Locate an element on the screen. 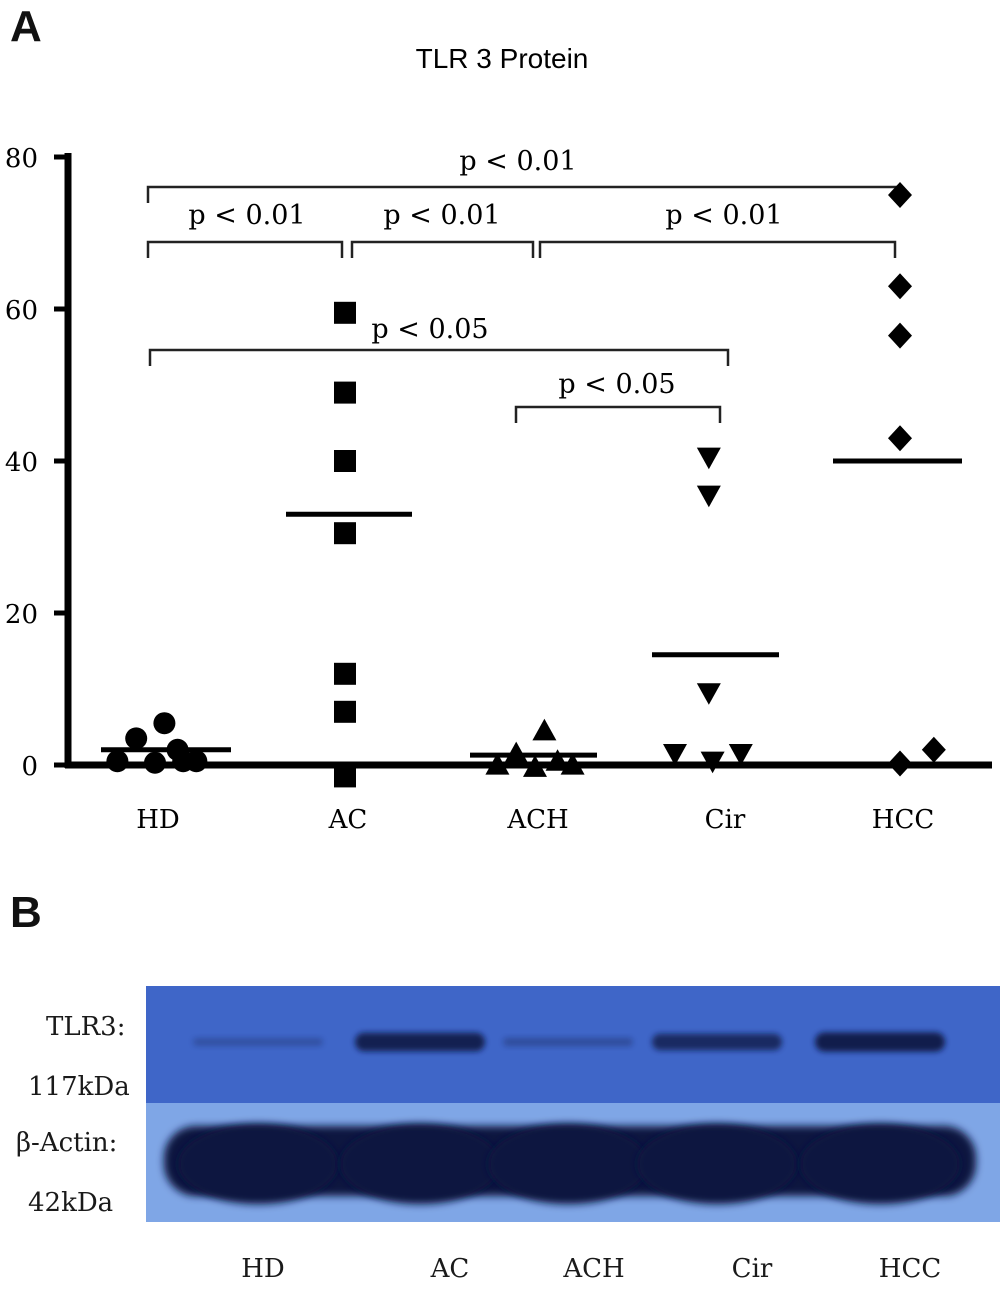  y-tick-label: 20 is located at coordinates (21, 615).